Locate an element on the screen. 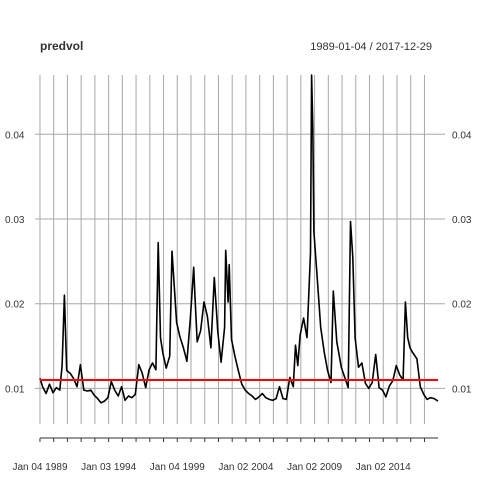  y-tick-label-right: 0.03 is located at coordinates (462, 220).